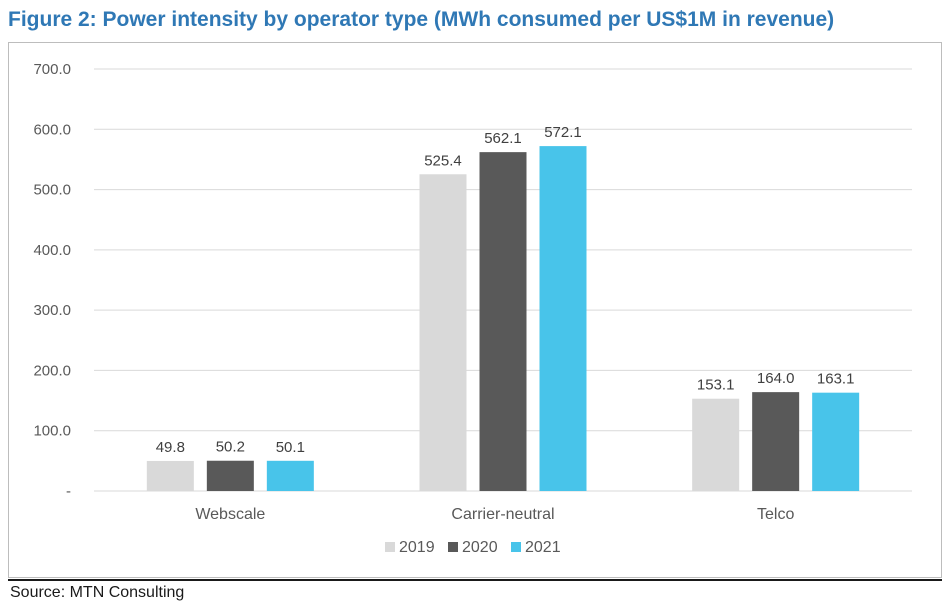  I want to click on y-axis-tick-labels: - 100.0 200.0 300.0 400.0 500.0 600.0 700.0, so click(52, 280).